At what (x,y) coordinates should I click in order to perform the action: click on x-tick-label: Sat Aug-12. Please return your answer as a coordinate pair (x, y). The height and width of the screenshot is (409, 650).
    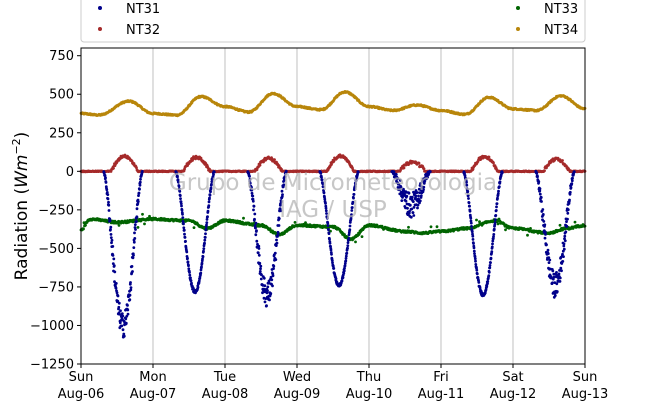
    Looking at the image, I should click on (513, 386).